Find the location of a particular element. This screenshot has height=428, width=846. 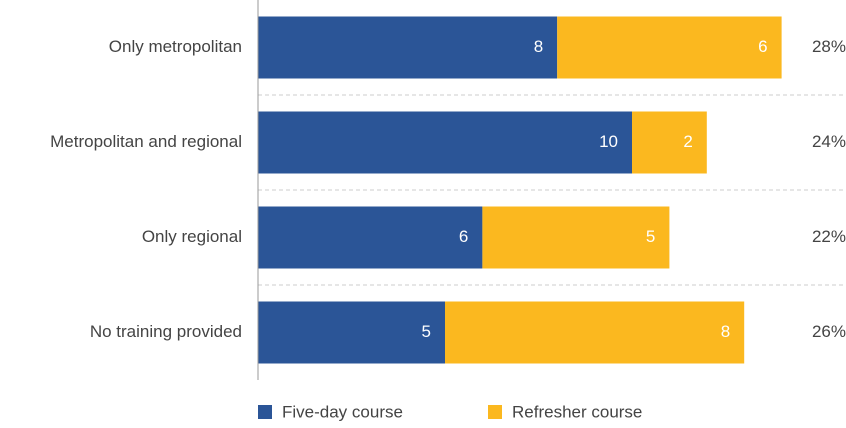

share-label: 26% is located at coordinates (829, 331).